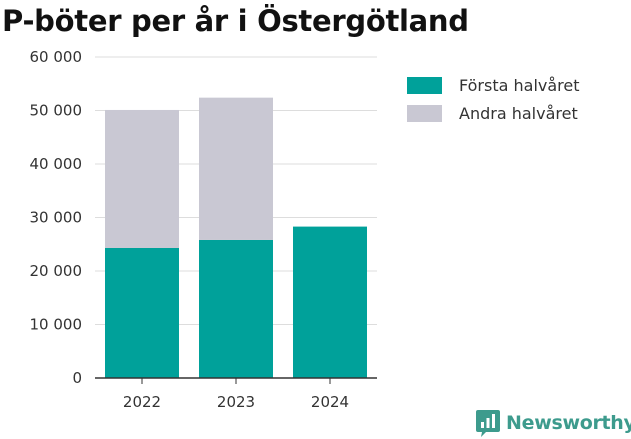 The height and width of the screenshot is (439, 631). Describe the element at coordinates (56, 111) in the screenshot. I see `y-tick-label: 50 000` at that location.